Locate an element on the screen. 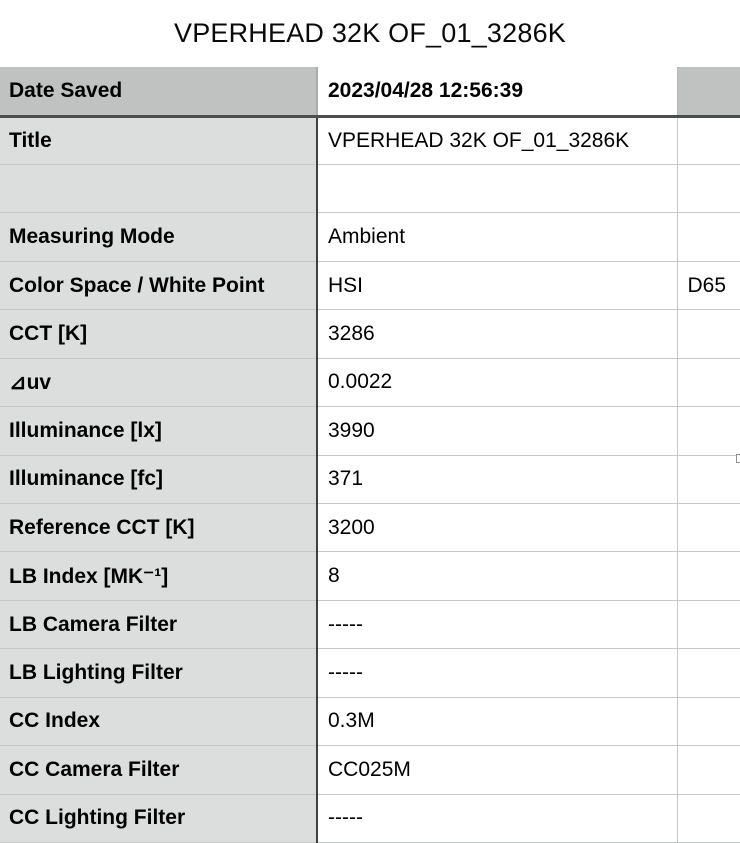 The width and height of the screenshot is (740, 843). table-row: Color Space / White Point HSI D65 is located at coordinates (370, 286).